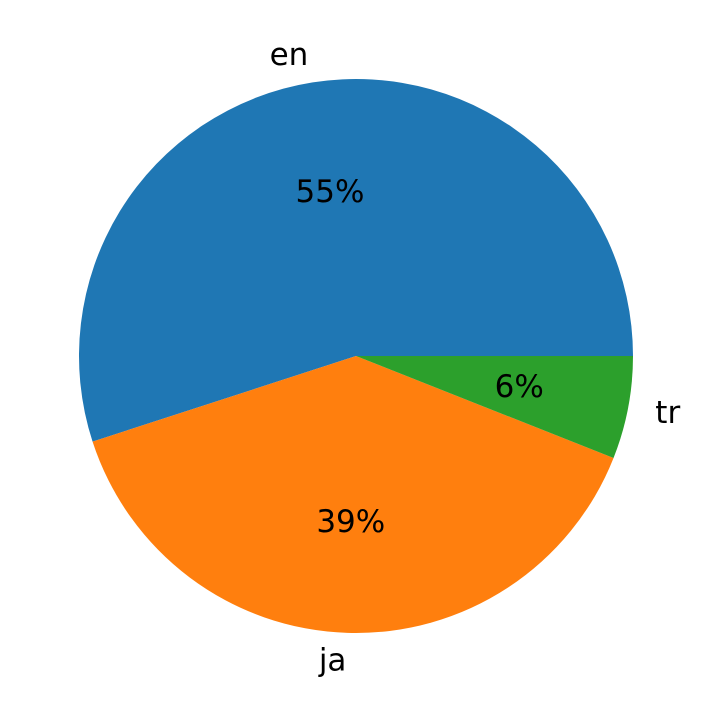 Image resolution: width=712 pixels, height=713 pixels. I want to click on percent-label: 6%, so click(519, 387).